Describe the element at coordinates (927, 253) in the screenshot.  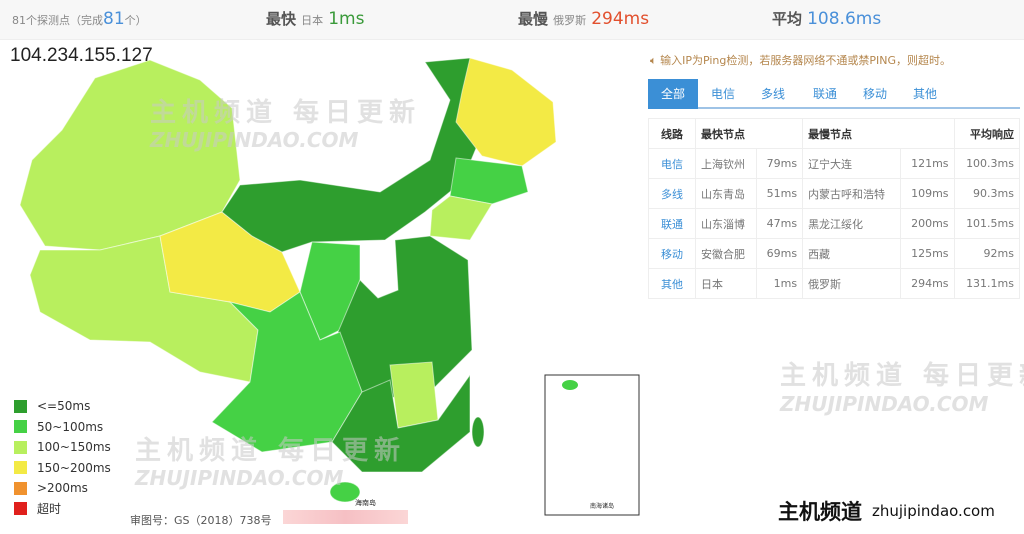
I see `slowest-ms: 125ms` at that location.